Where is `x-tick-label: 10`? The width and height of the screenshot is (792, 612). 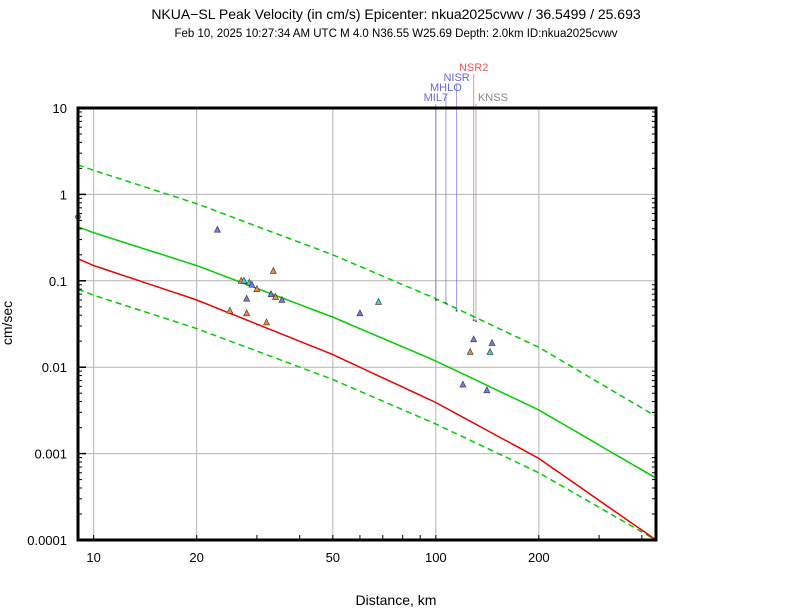
x-tick-label: 10 is located at coordinates (93, 557).